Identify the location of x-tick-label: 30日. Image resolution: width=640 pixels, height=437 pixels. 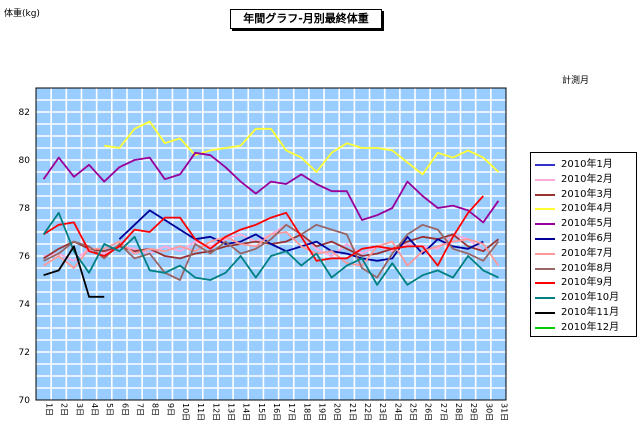
(488, 412).